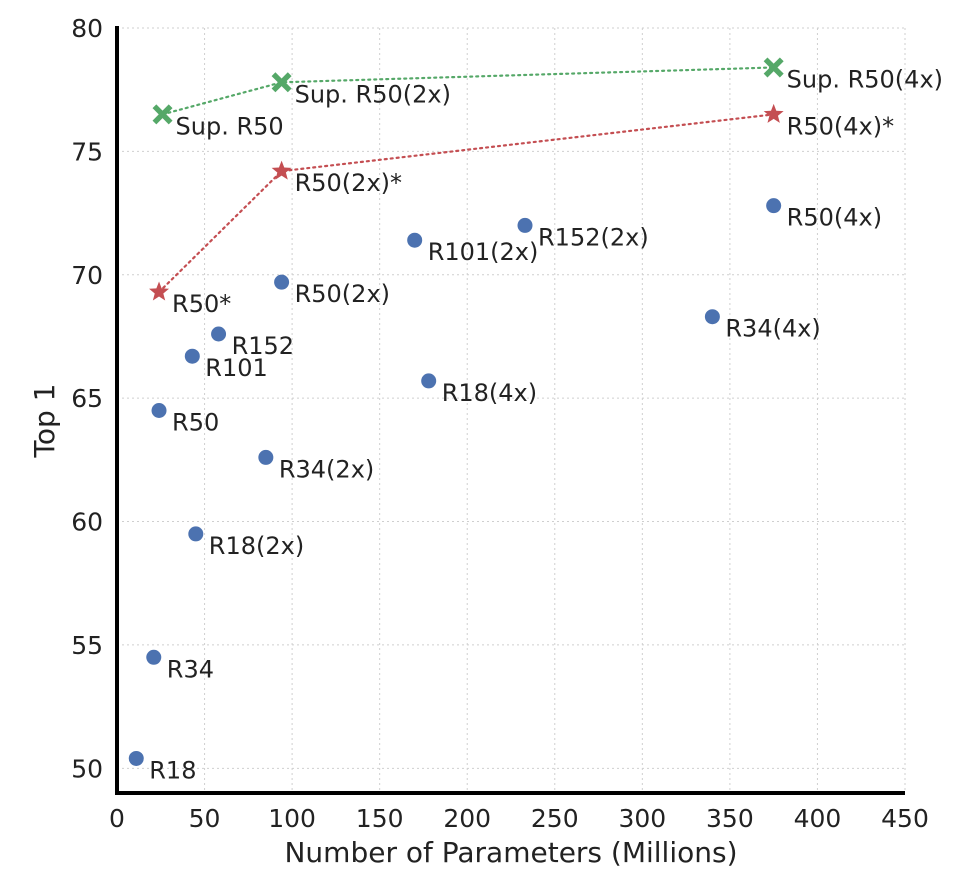 Image resolution: width=980 pixels, height=884 pixels. I want to click on x-axis-label: Number of Parameters (Millions), so click(510, 852).